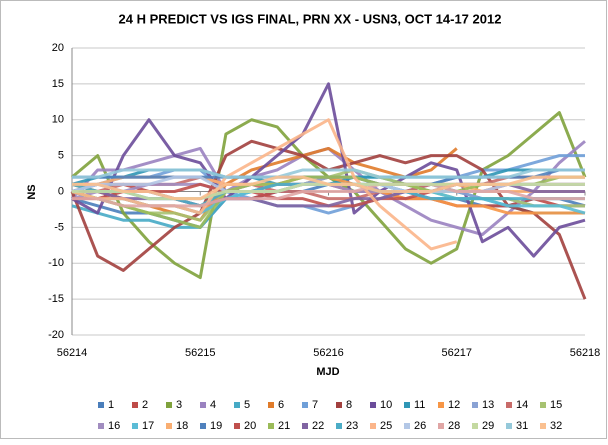  Describe the element at coordinates (200, 353) in the screenshot. I see `x-tick-label: 56215` at that location.